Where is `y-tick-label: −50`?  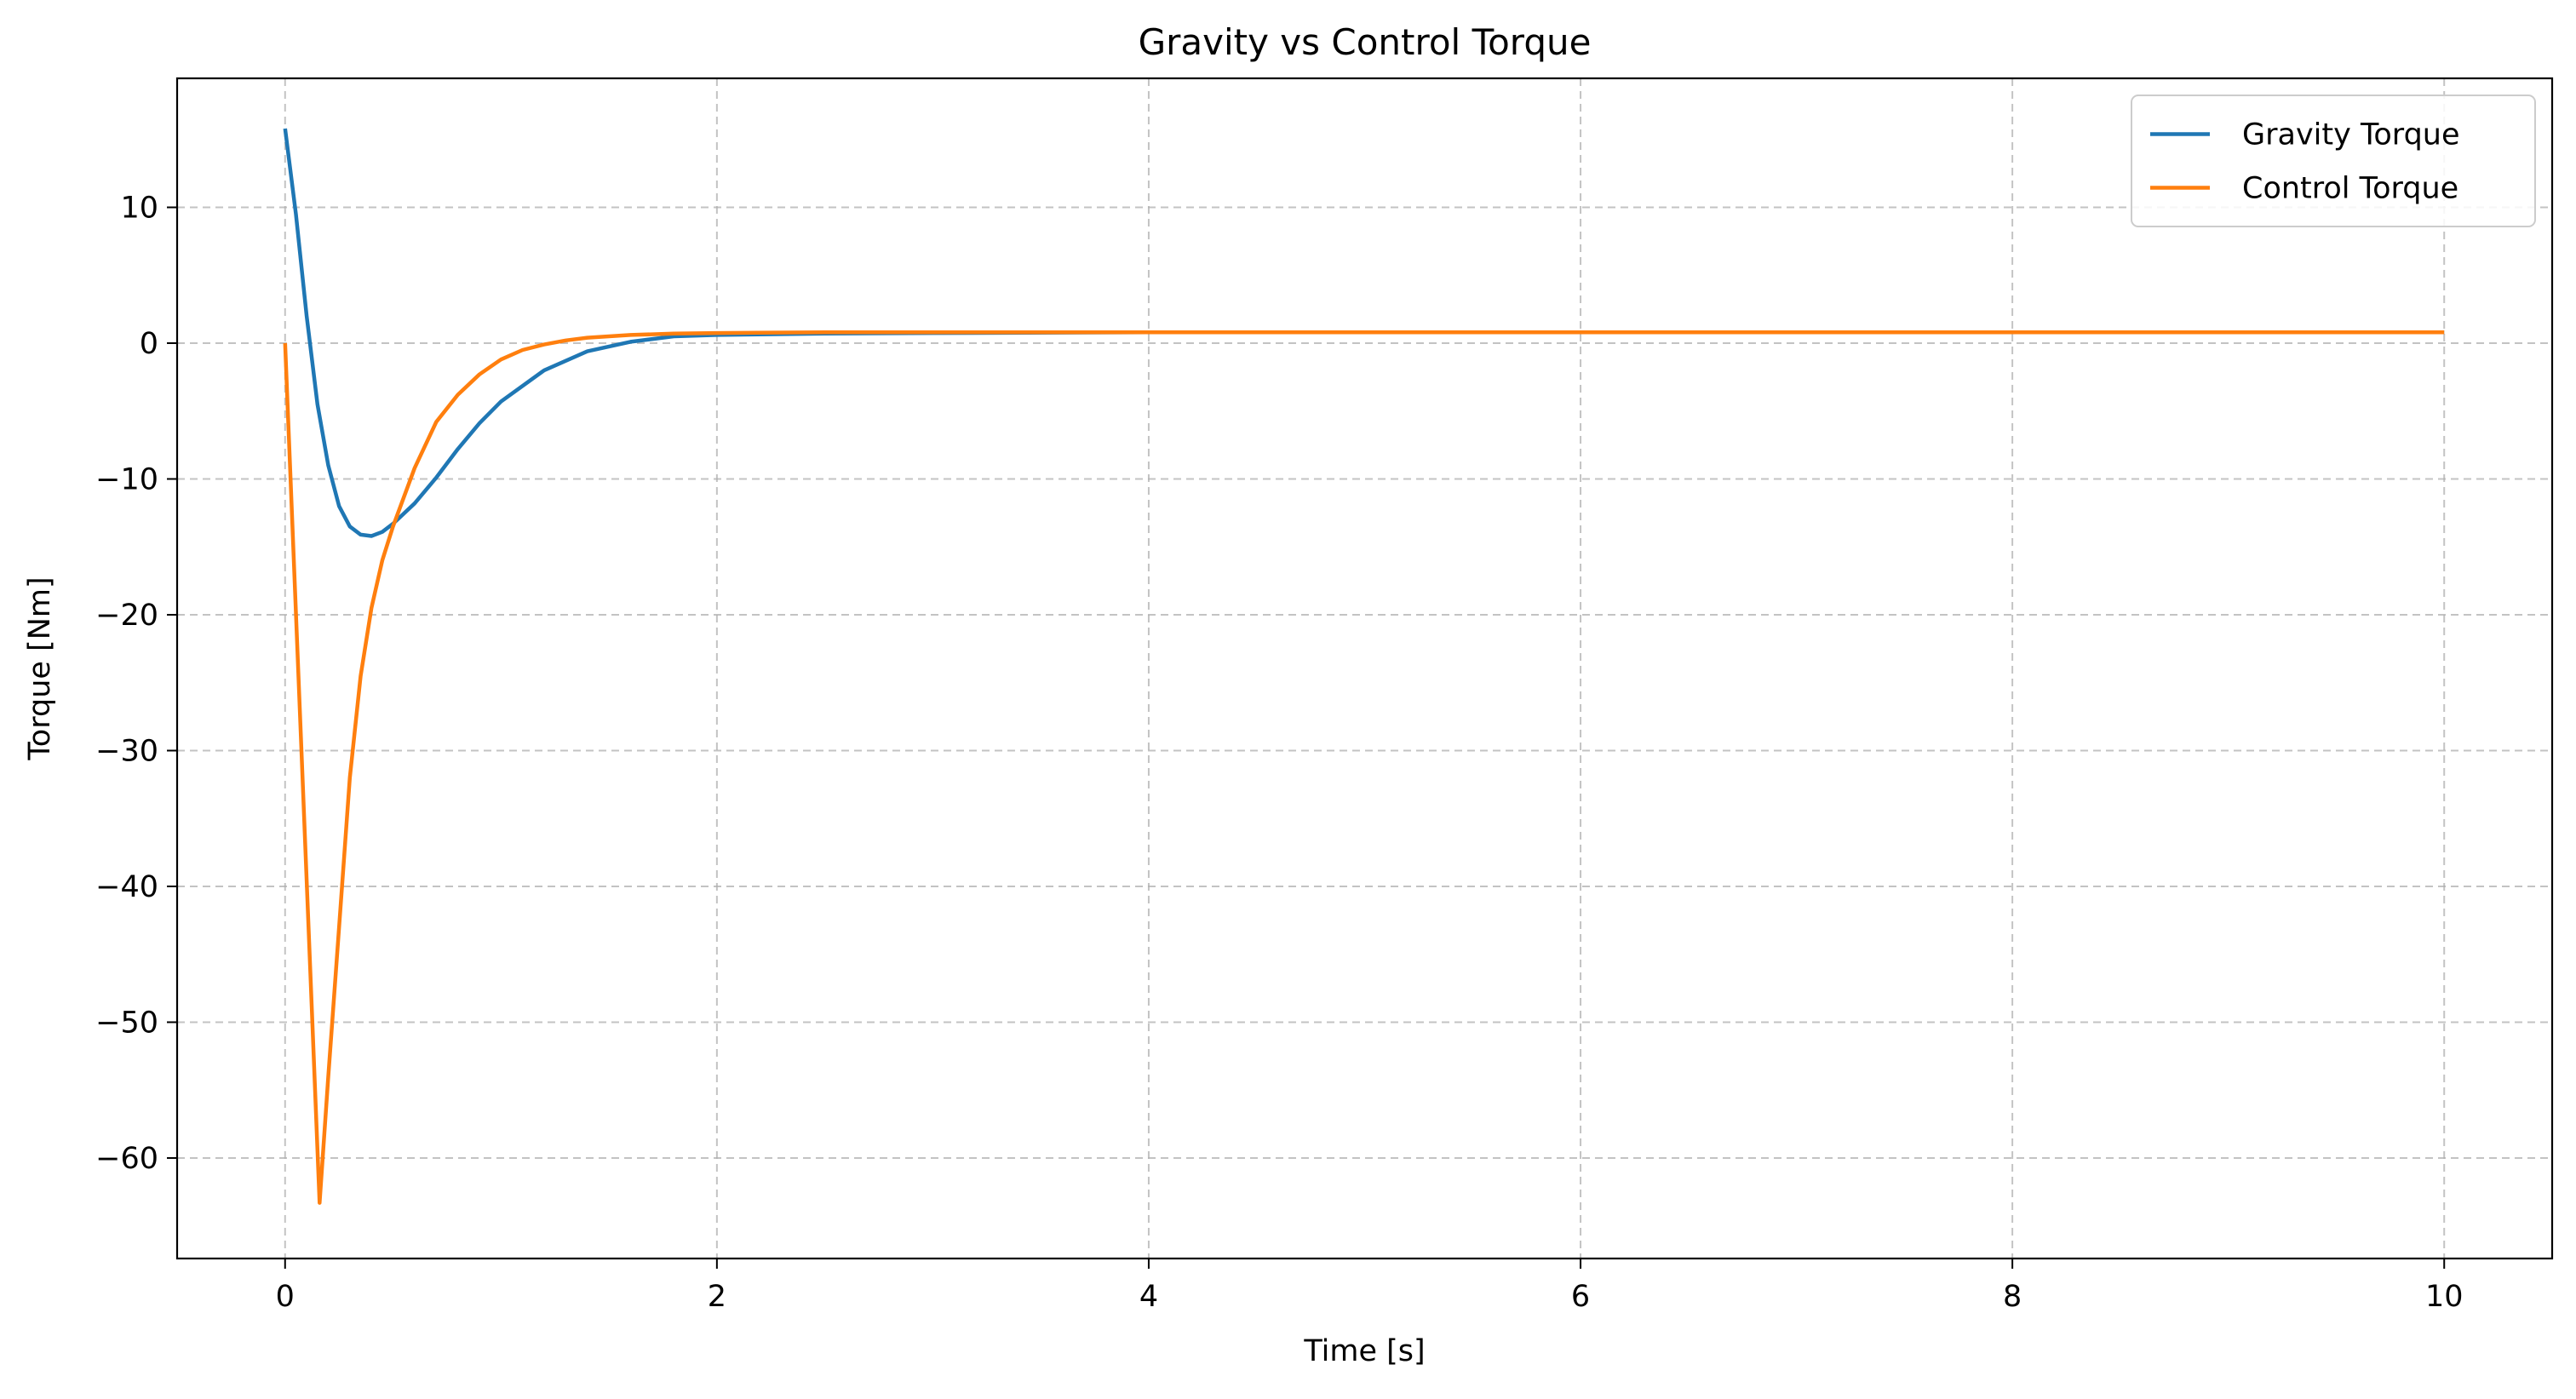
y-tick-label: −50 is located at coordinates (126, 1023).